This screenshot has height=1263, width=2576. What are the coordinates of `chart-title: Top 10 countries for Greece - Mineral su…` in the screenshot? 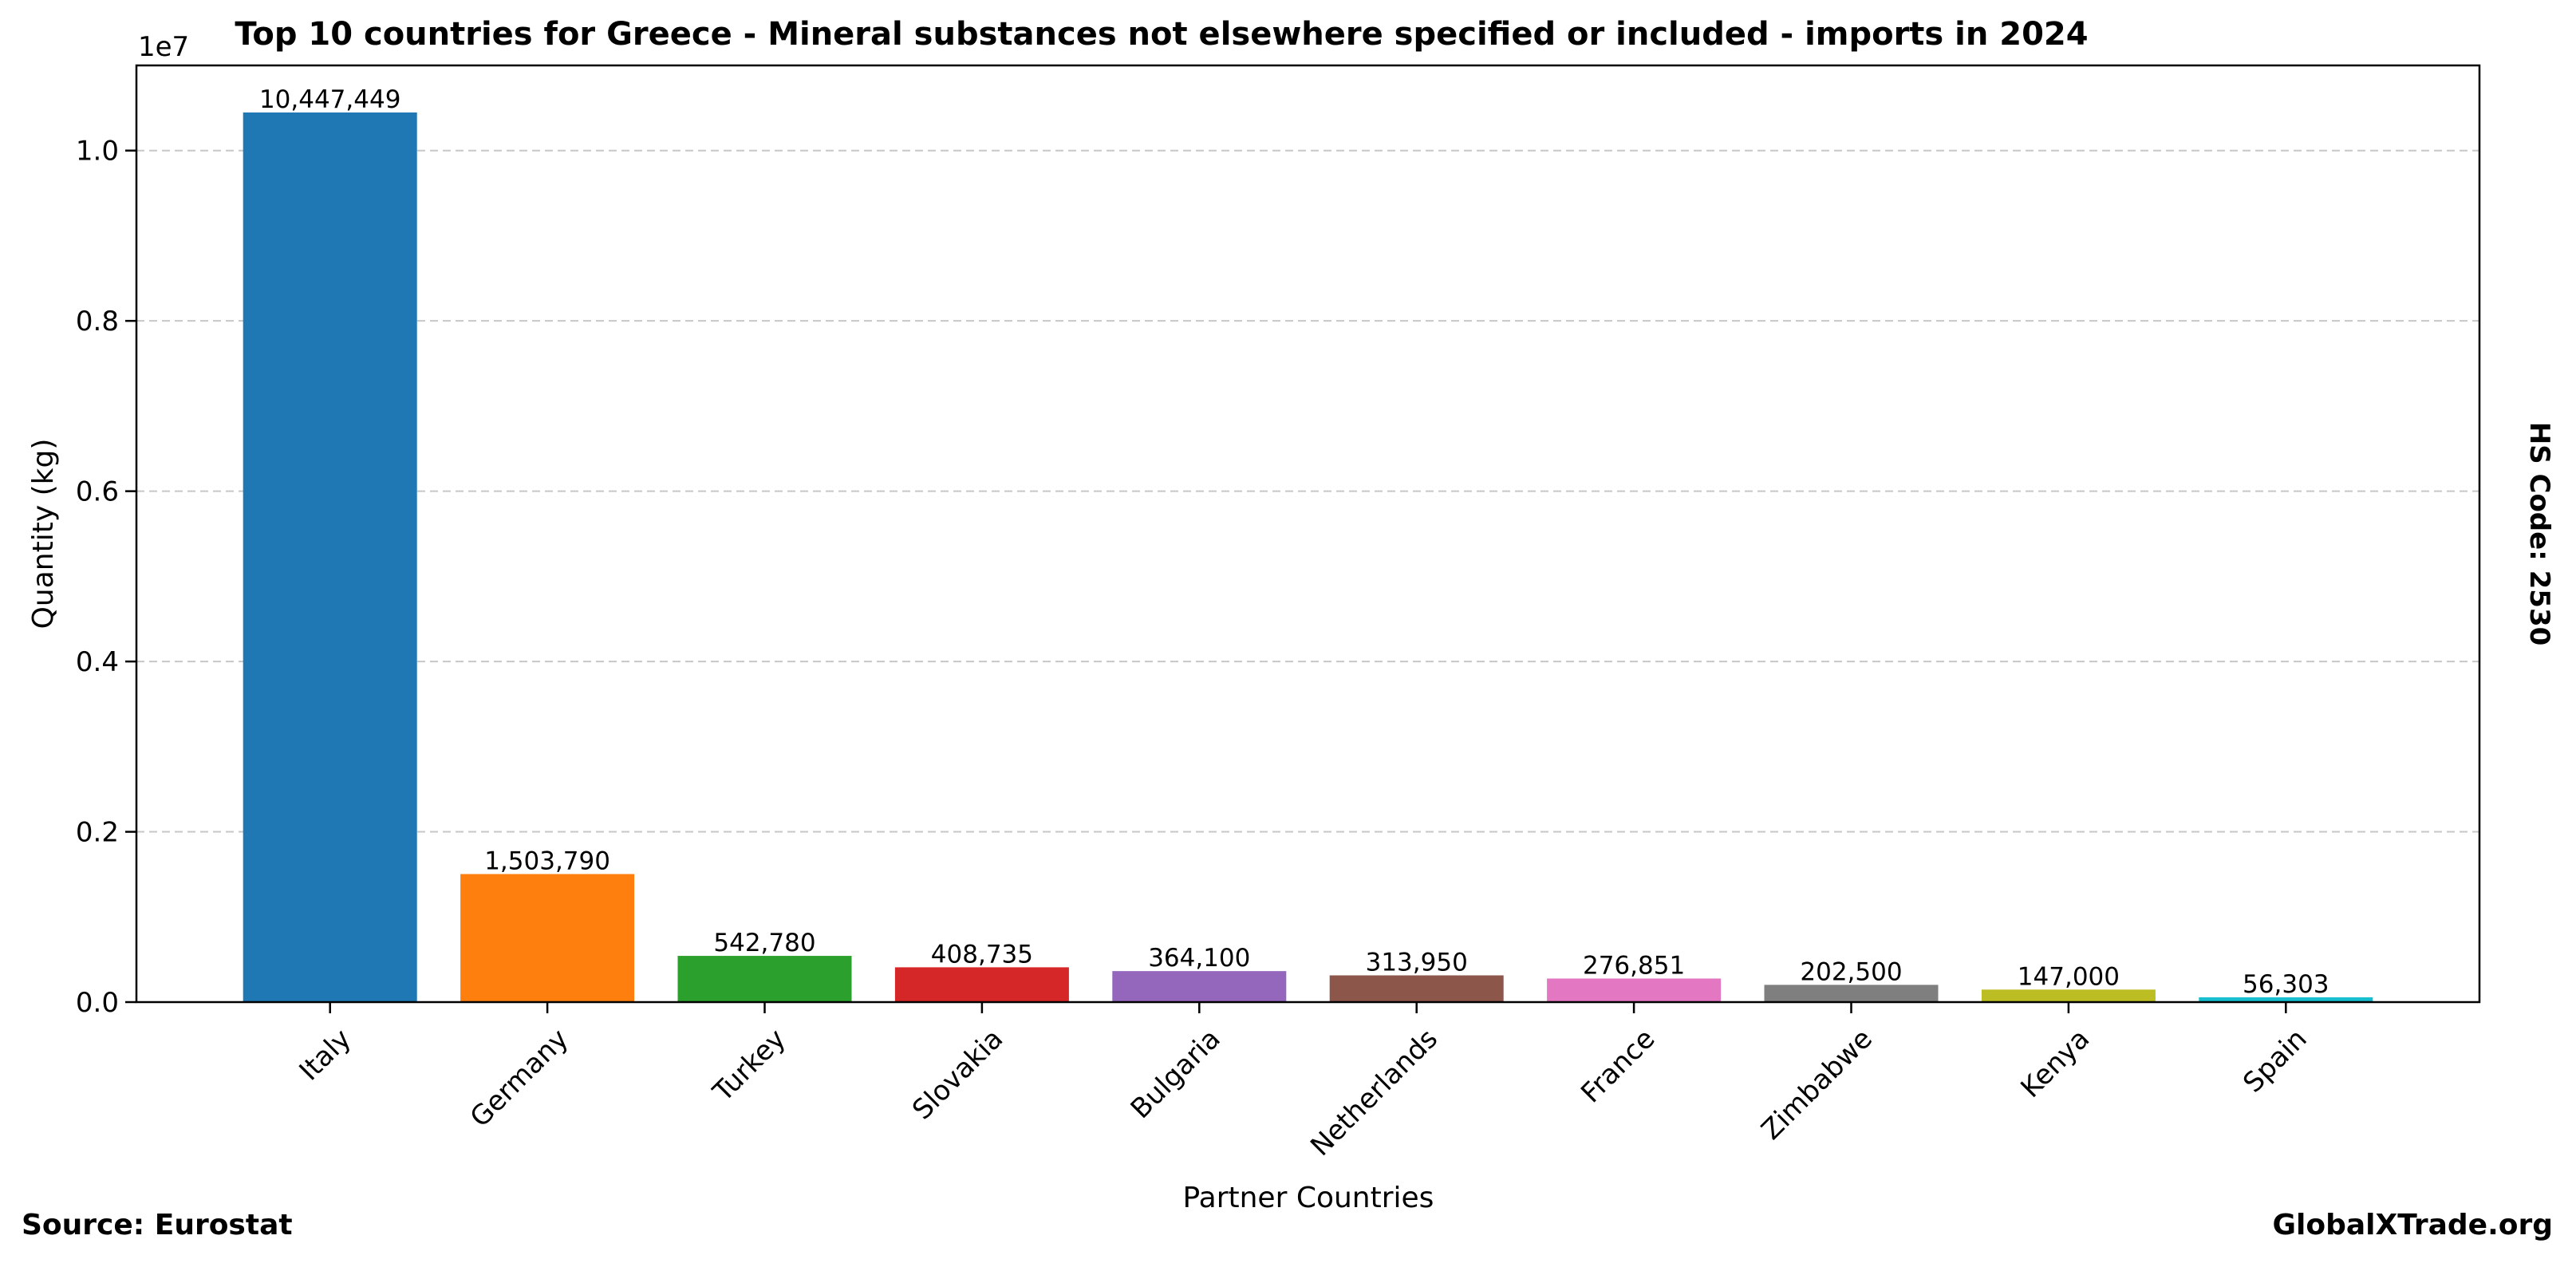 It's located at (1161, 34).